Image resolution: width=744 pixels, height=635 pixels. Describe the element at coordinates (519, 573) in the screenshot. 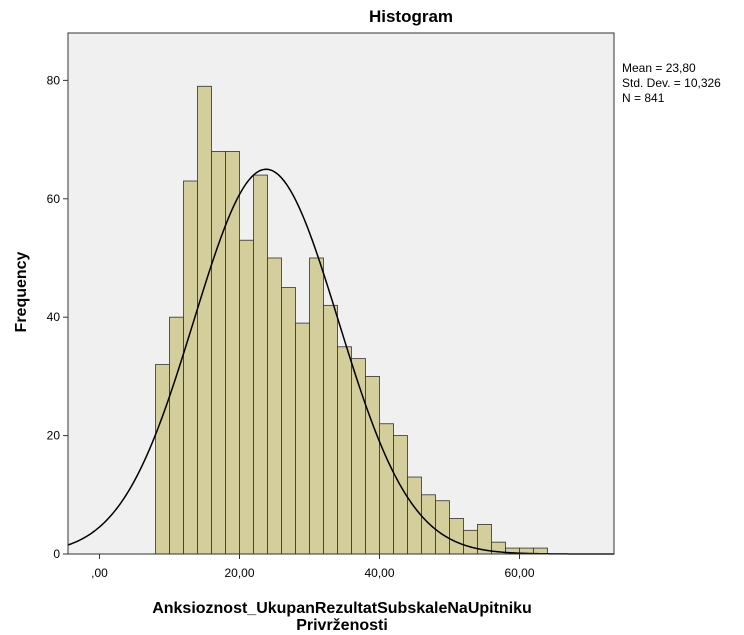

I see `x-tick-label: 60,00` at that location.